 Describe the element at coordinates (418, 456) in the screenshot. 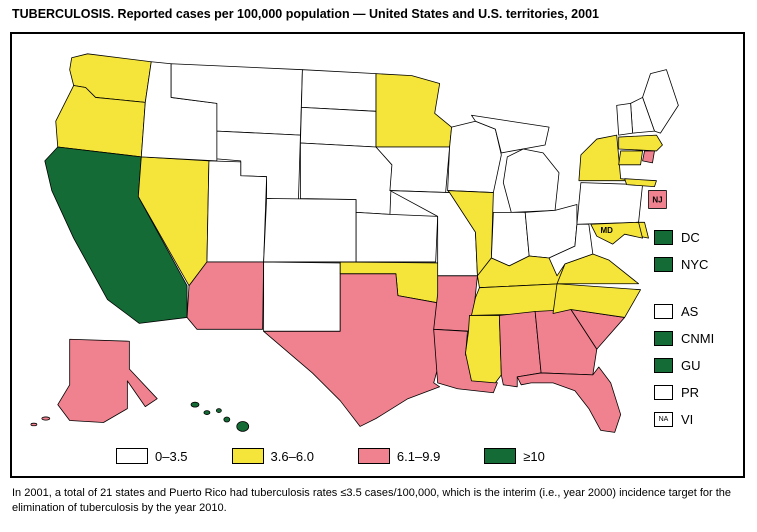

I see `rate-label: 6.1–9.9` at that location.